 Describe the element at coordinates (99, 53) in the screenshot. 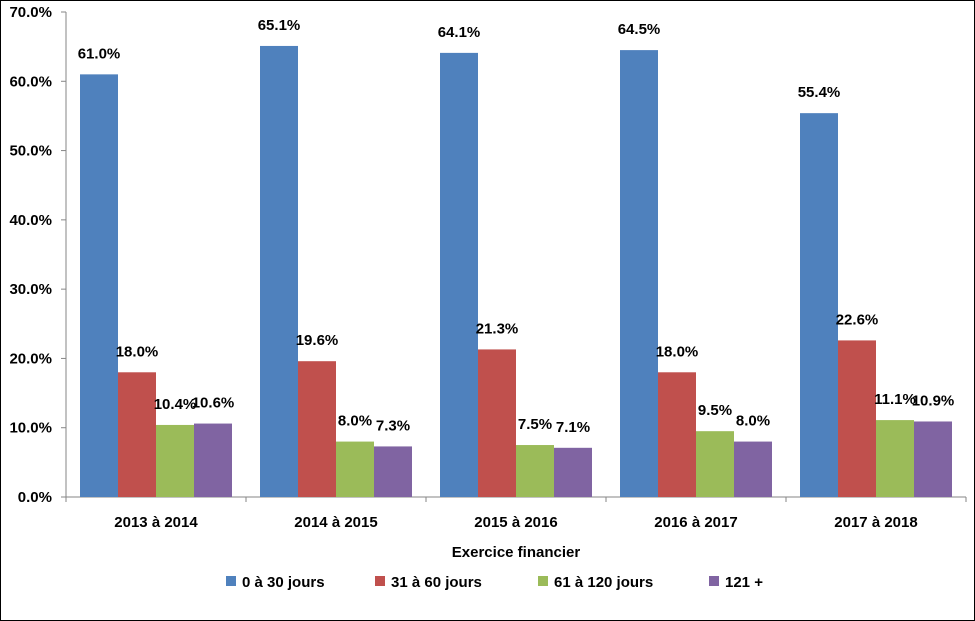

I see `data-label: 61.0%` at that location.